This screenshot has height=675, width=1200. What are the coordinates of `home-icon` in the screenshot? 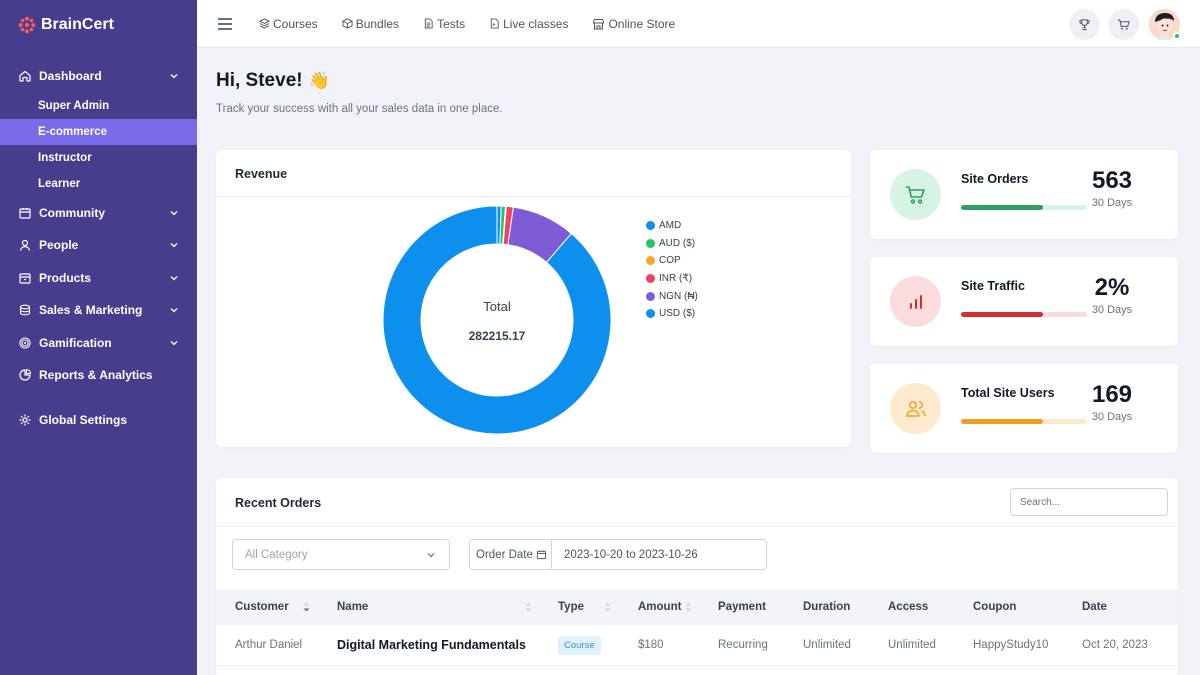 It's located at (25, 76).